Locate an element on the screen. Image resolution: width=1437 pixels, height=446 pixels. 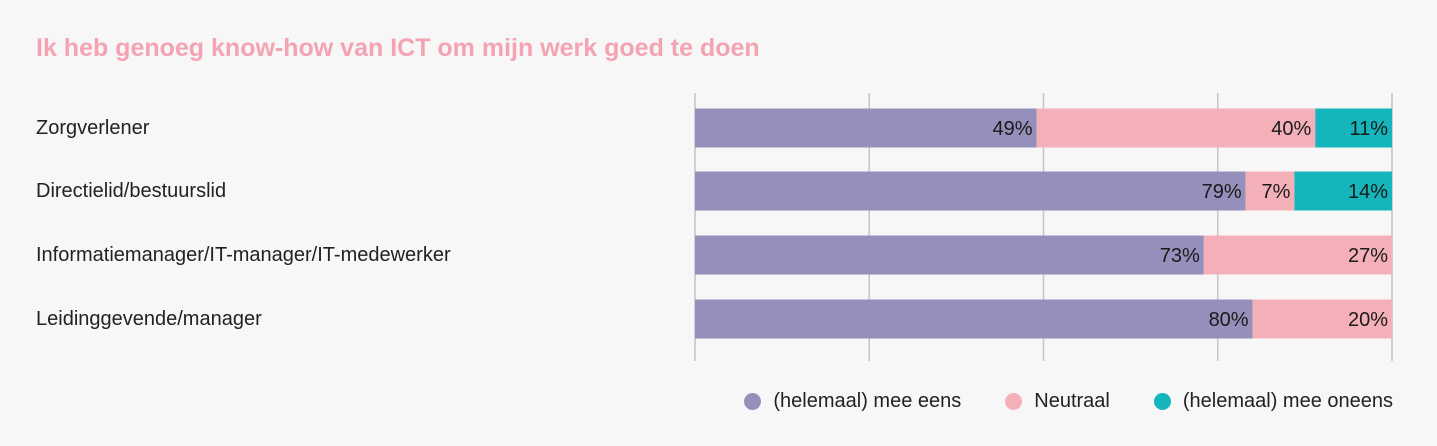
bar-segment-helemaal-mee-eens-directielid-bestuurslid is located at coordinates (970, 191).